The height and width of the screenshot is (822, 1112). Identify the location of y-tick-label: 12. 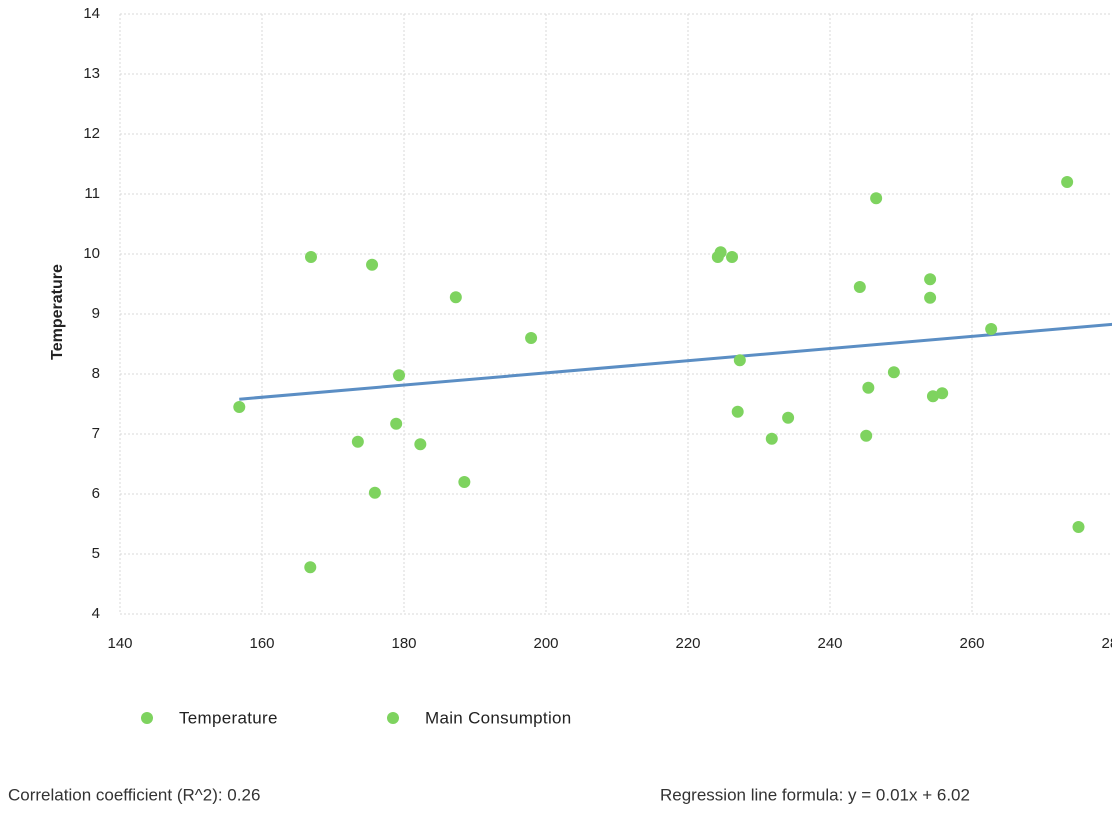
(91, 133).